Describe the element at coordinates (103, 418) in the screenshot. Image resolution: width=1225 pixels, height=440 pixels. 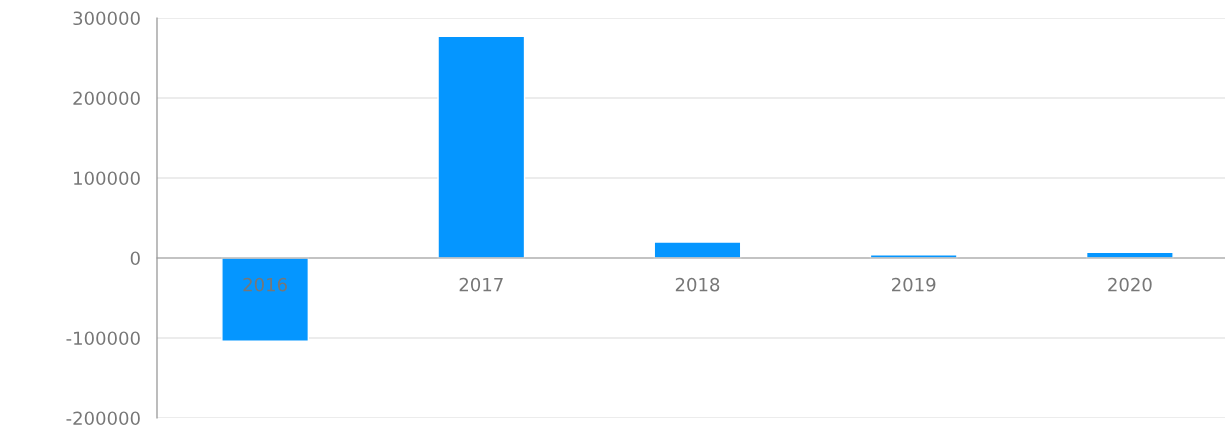
I see `y-tick-label: -200000` at that location.